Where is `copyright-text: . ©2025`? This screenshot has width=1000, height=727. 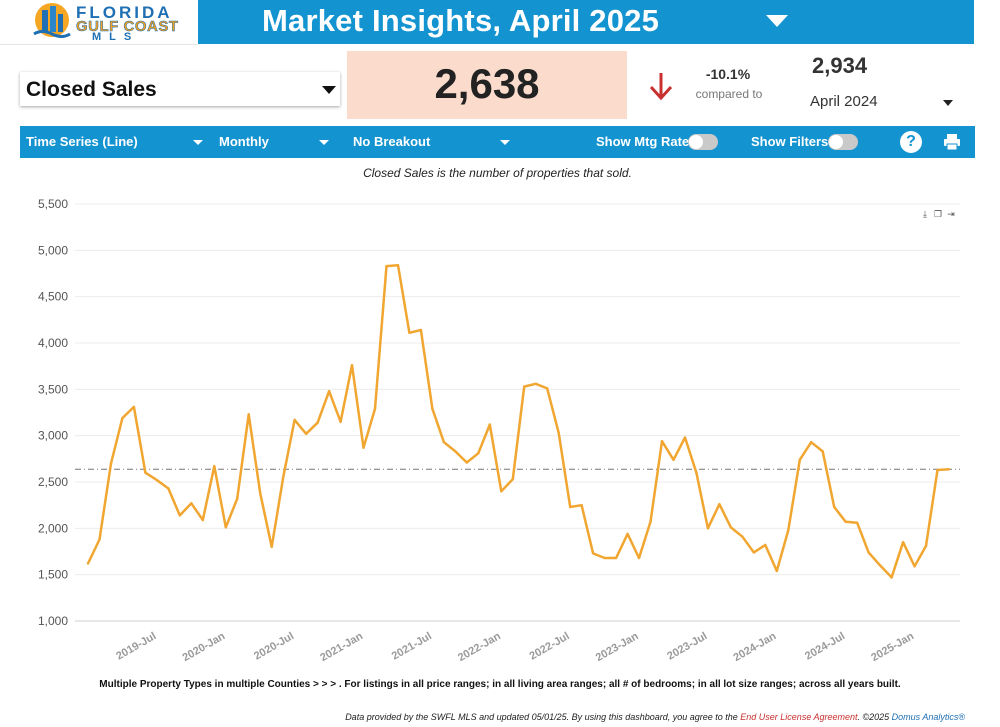 copyright-text: . ©2025 is located at coordinates (874, 717).